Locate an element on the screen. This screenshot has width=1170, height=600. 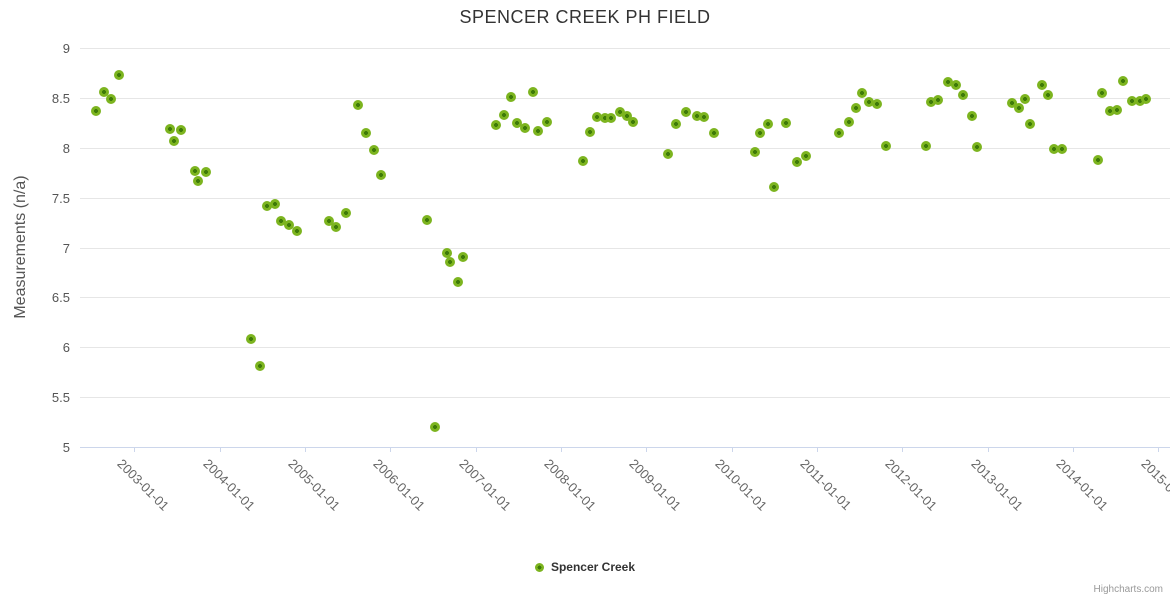
x-axis-label: 2009-01-01 is located at coordinates (655, 485).